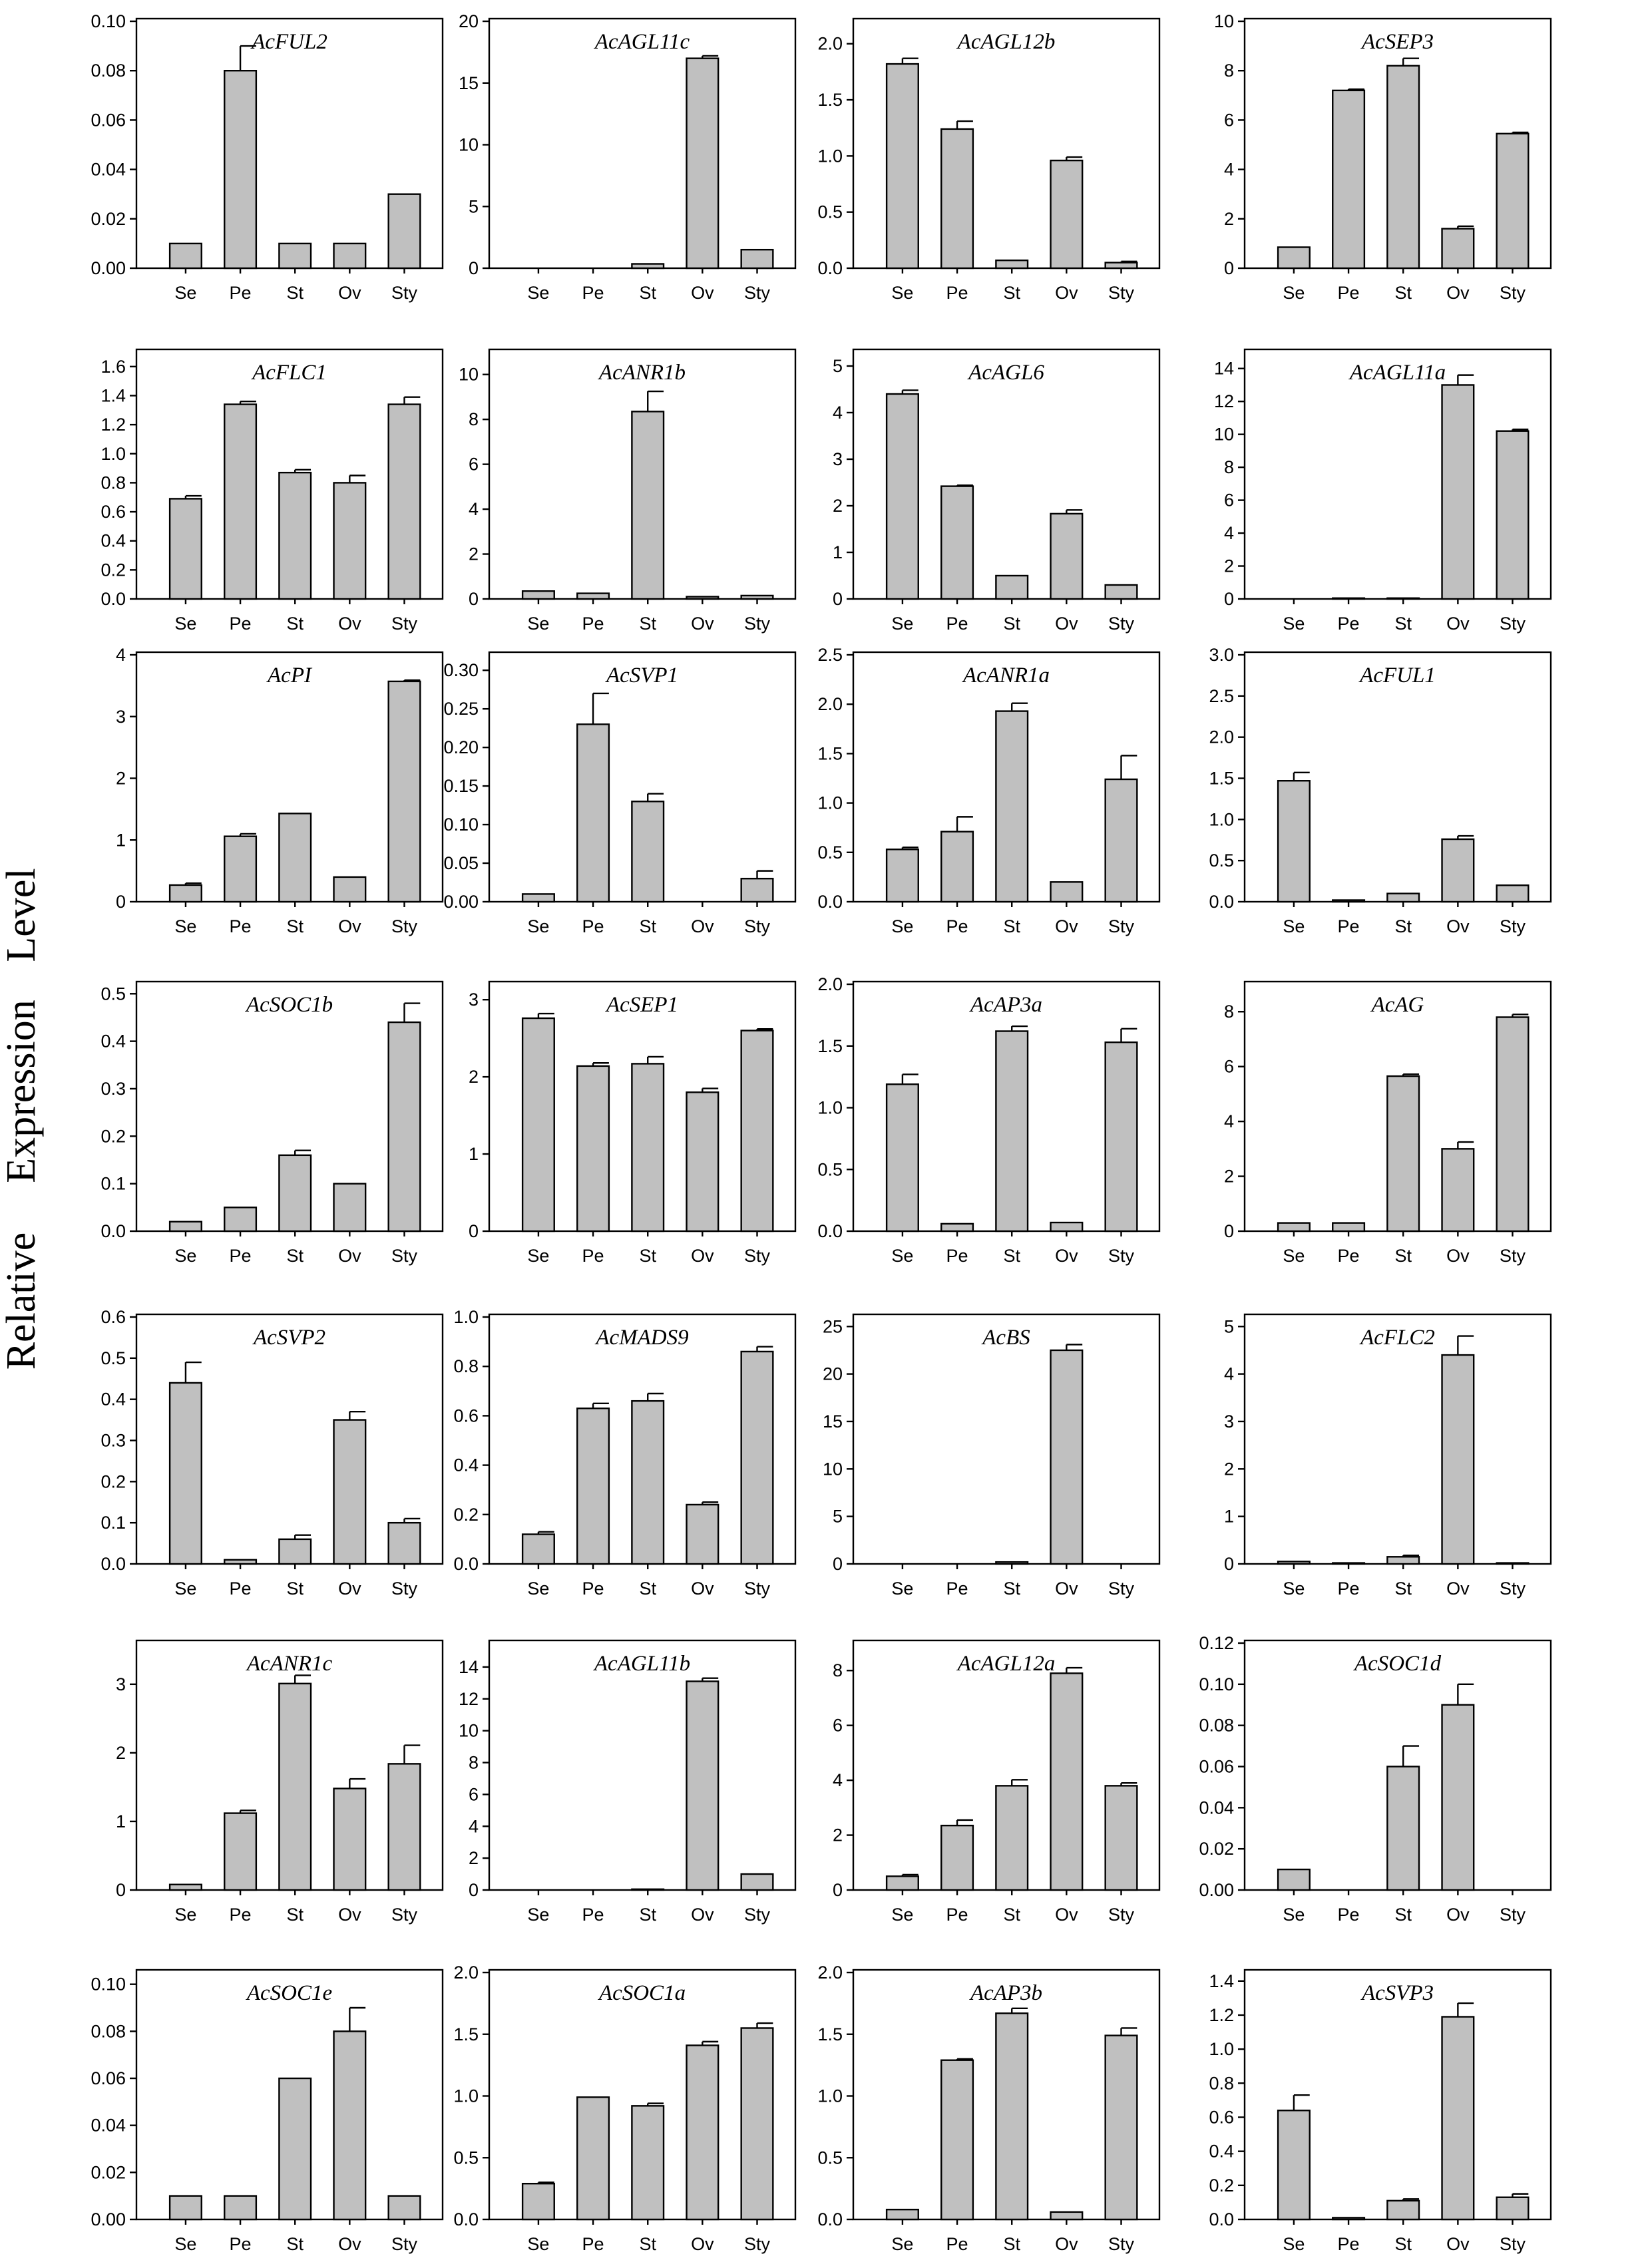 The width and height of the screenshot is (1638, 2268). Describe the element at coordinates (838, 506) in the screenshot. I see `y-tick-label: 2` at that location.